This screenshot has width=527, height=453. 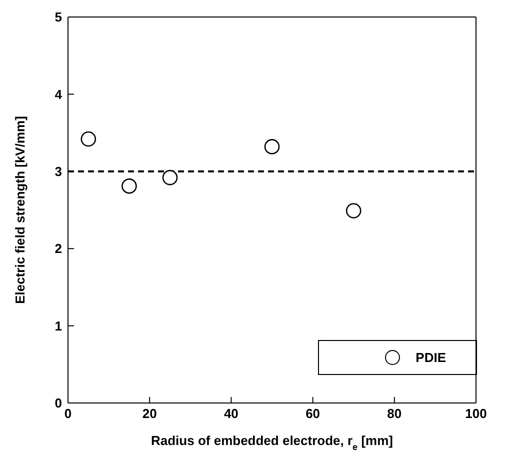 I want to click on x-tick-label: 20, so click(x=149, y=414).